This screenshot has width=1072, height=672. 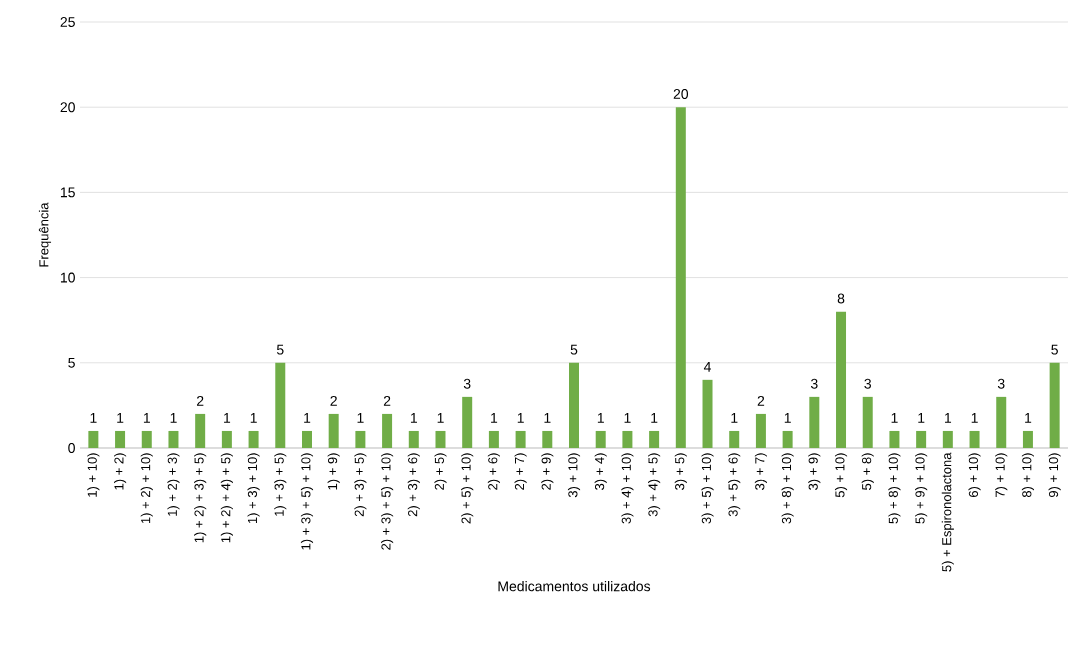 I want to click on x-tick-label: 5) + 9) + 10), so click(x=921, y=488).